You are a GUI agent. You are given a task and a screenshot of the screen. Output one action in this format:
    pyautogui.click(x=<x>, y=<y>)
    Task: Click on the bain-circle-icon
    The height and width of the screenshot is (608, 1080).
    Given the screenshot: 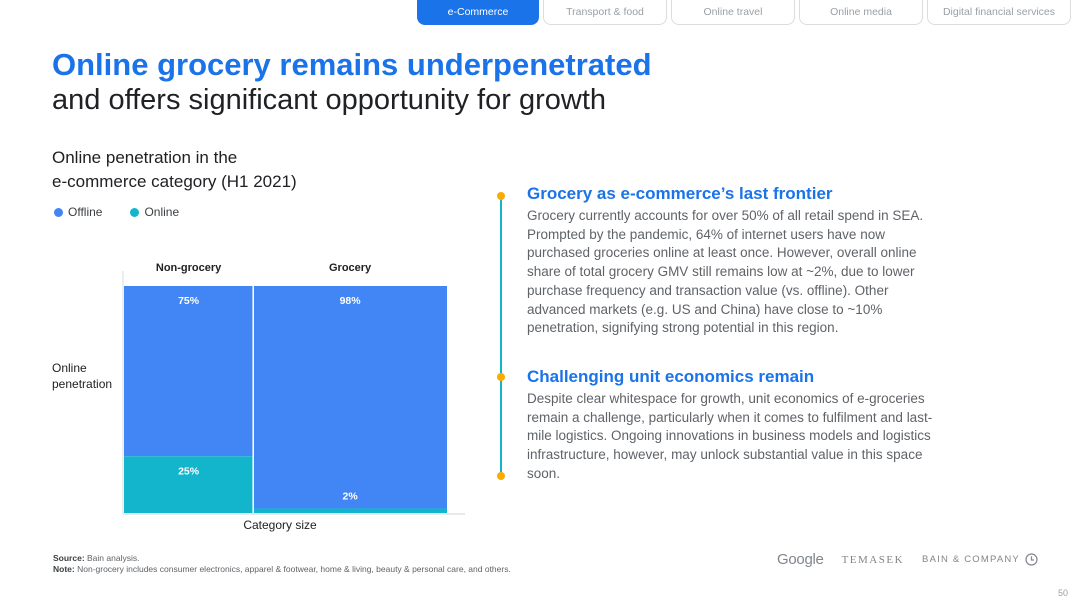 What is the action you would take?
    pyautogui.click(x=1031, y=559)
    